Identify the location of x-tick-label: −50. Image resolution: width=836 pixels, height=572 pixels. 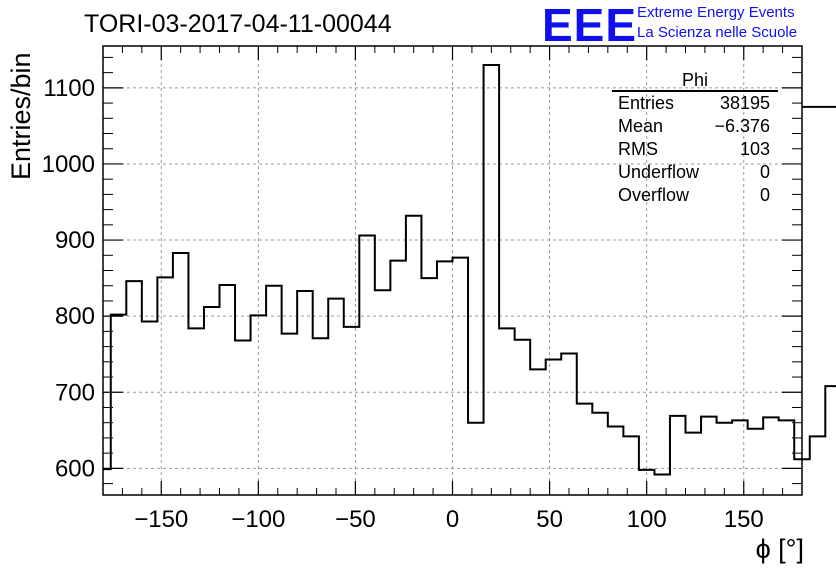
(355, 519).